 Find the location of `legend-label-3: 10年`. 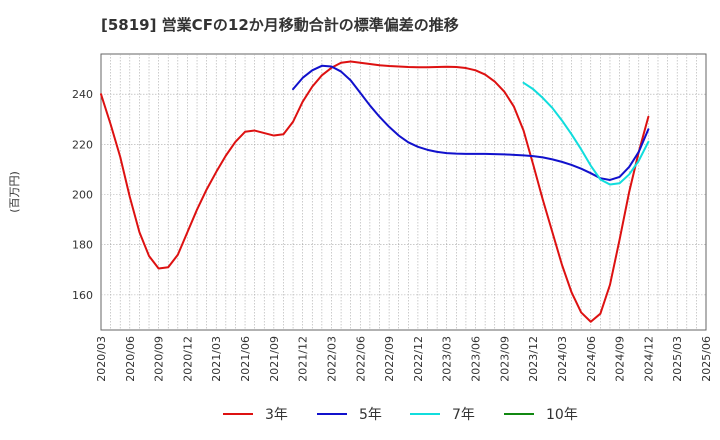

legend-label-3: 10年 is located at coordinates (562, 415).